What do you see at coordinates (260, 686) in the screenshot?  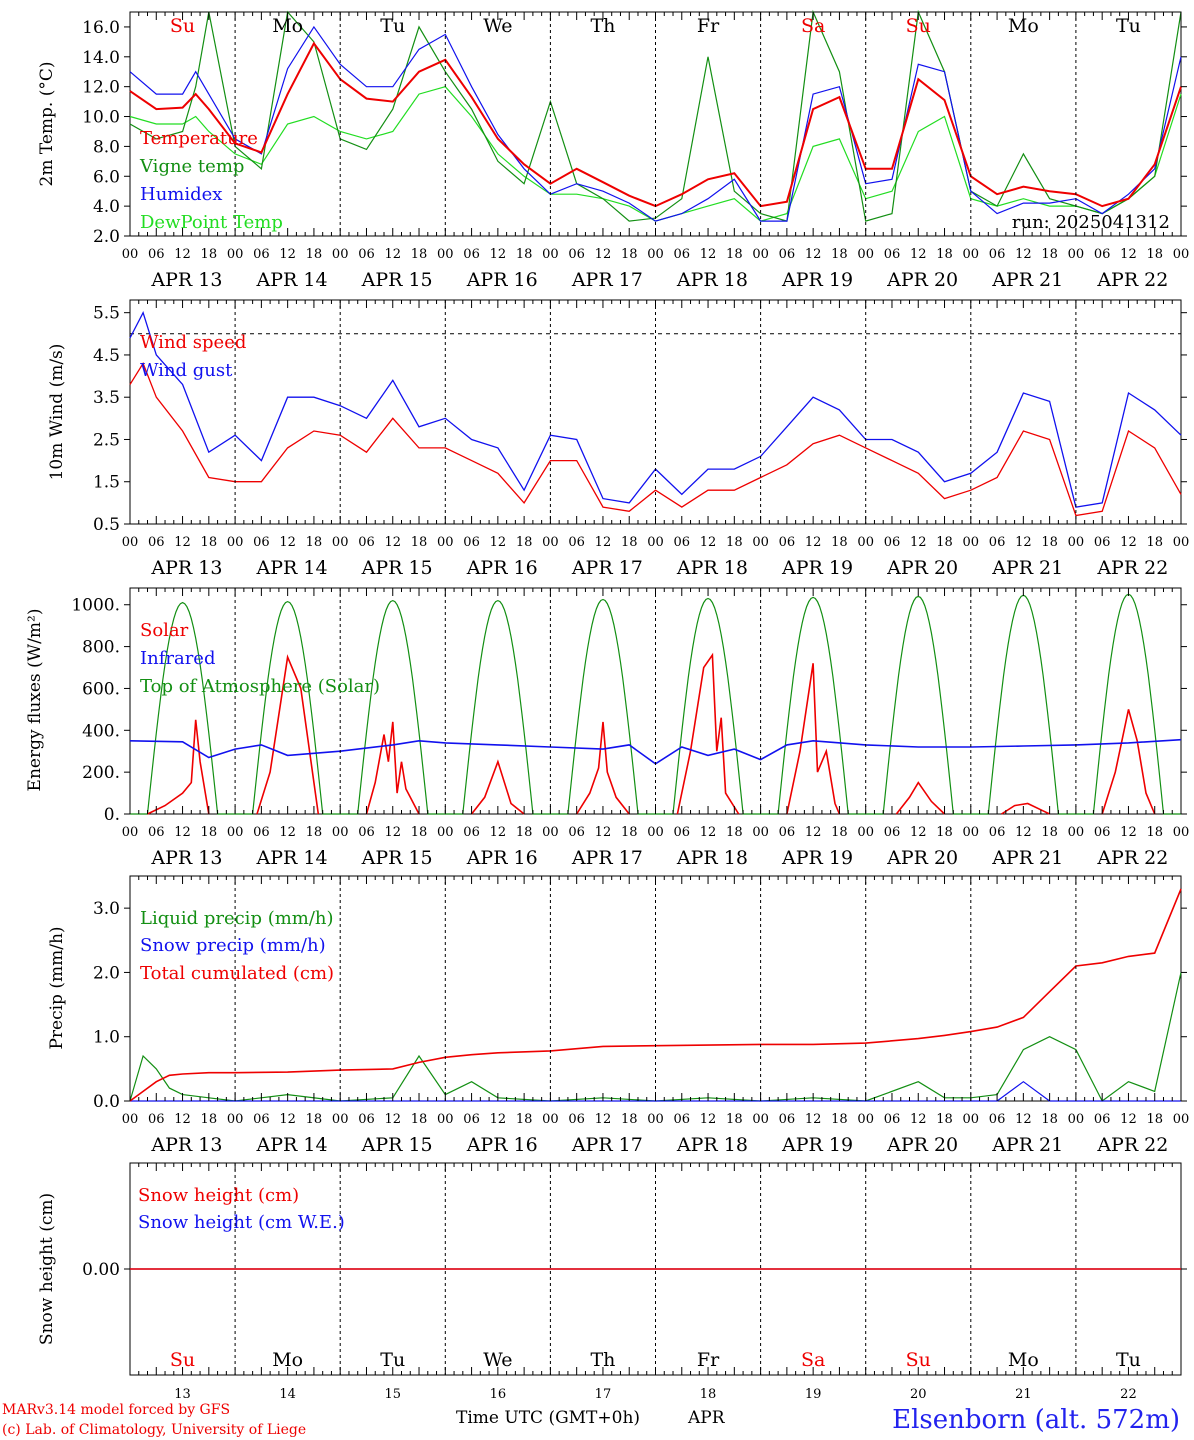 I see `legend-toa-solar: Top of Atmosphere (Solar)` at bounding box center [260, 686].